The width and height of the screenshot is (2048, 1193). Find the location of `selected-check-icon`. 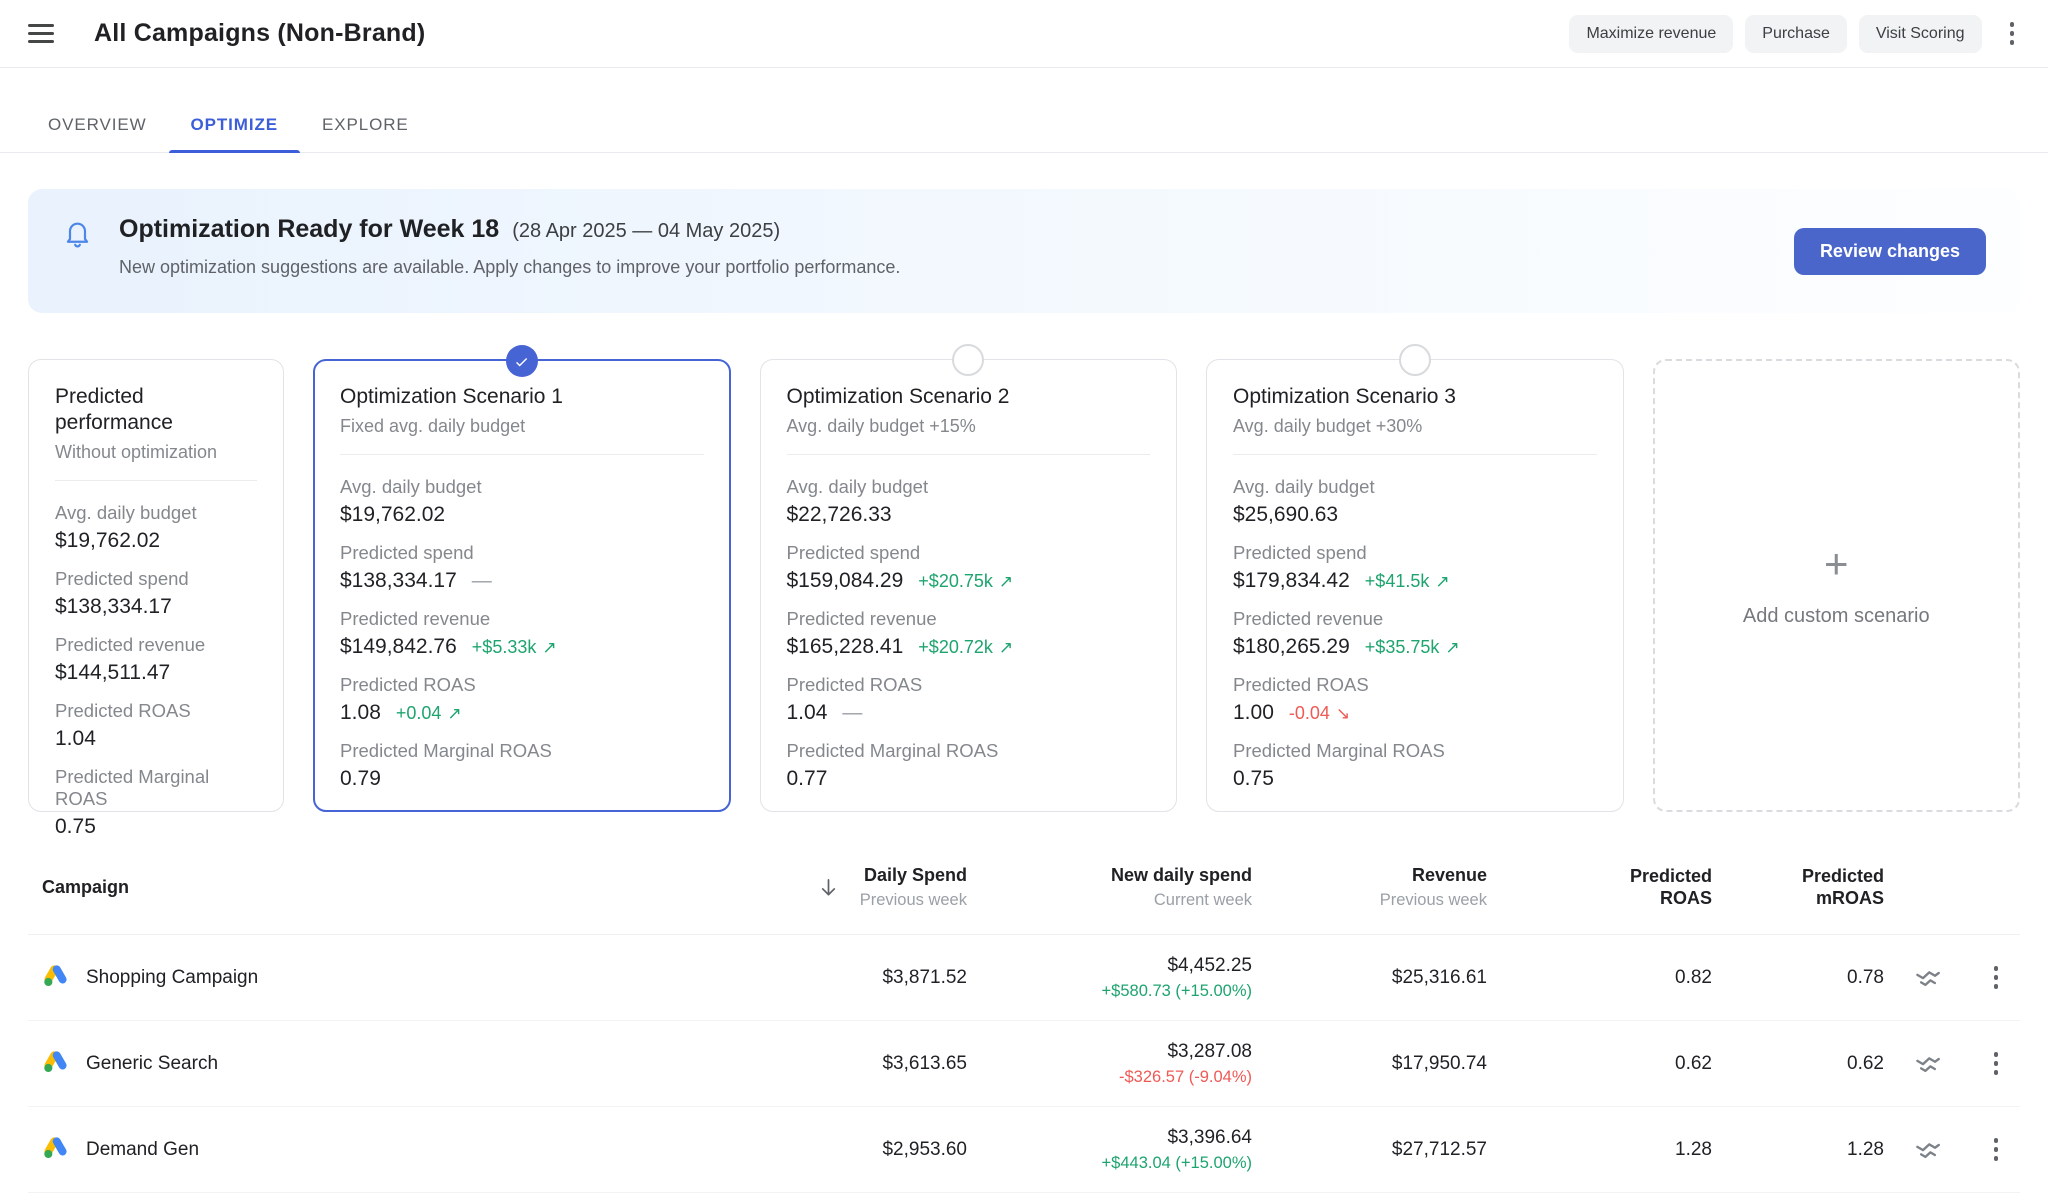

selected-check-icon is located at coordinates (521, 361).